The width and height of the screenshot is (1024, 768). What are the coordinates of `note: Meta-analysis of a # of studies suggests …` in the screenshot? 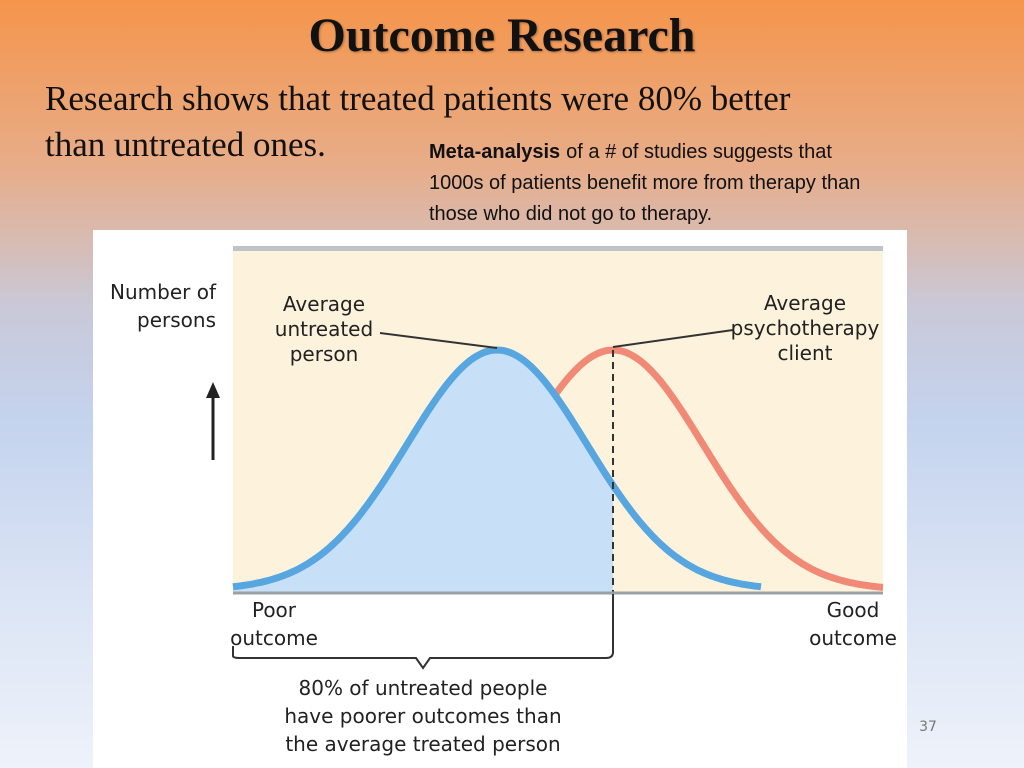 It's located at (644, 183).